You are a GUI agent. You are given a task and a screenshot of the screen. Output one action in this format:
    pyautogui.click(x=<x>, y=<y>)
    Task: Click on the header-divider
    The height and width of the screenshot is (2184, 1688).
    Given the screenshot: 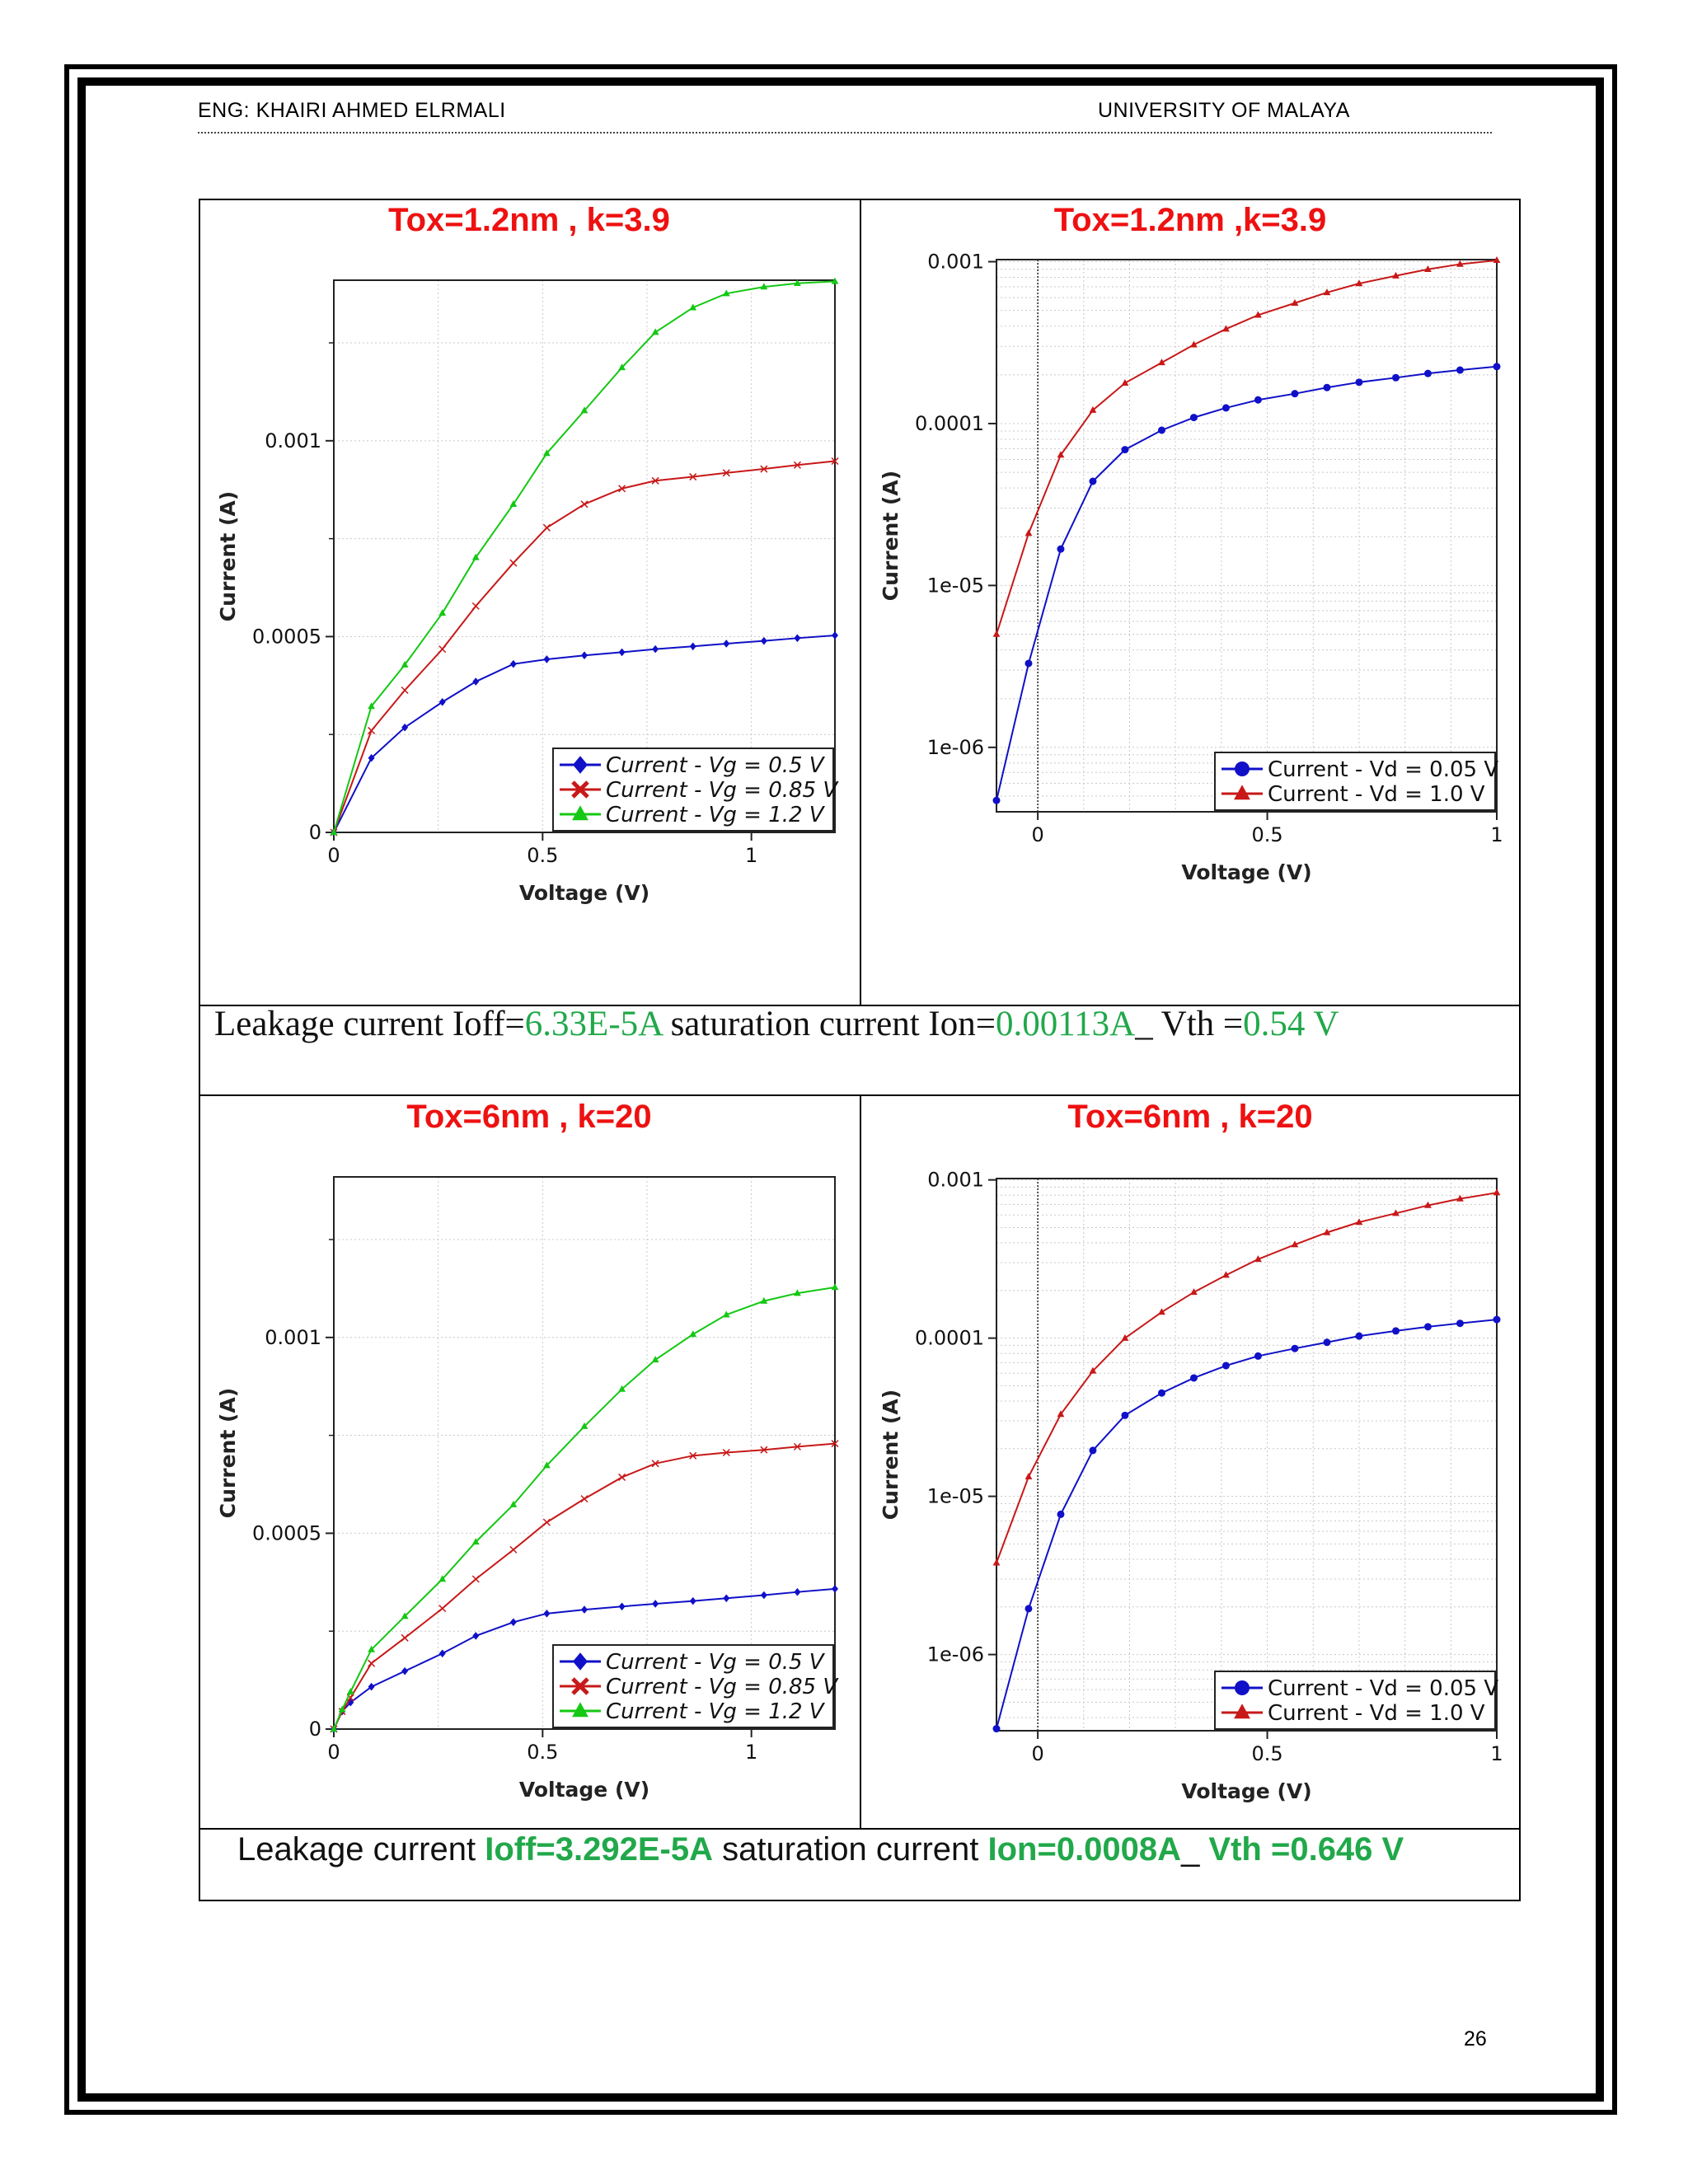 What is the action you would take?
    pyautogui.click(x=845, y=133)
    